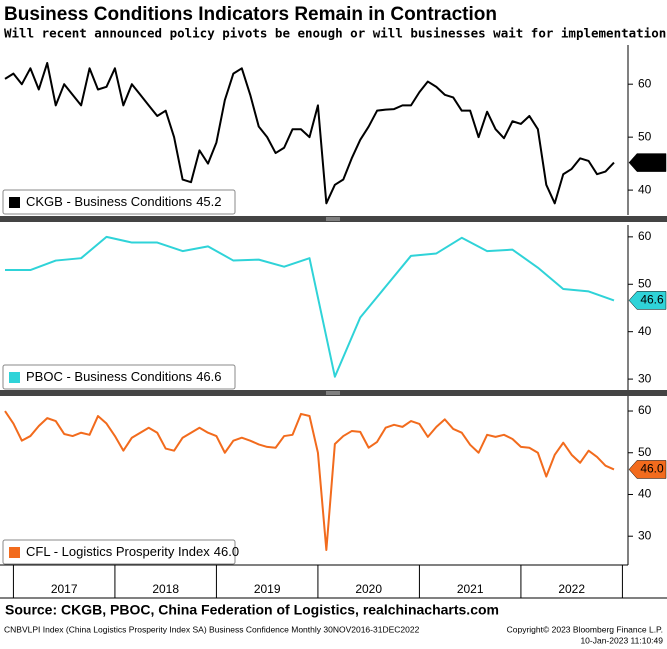  I want to click on x-tick-label: 2019, so click(267, 589).